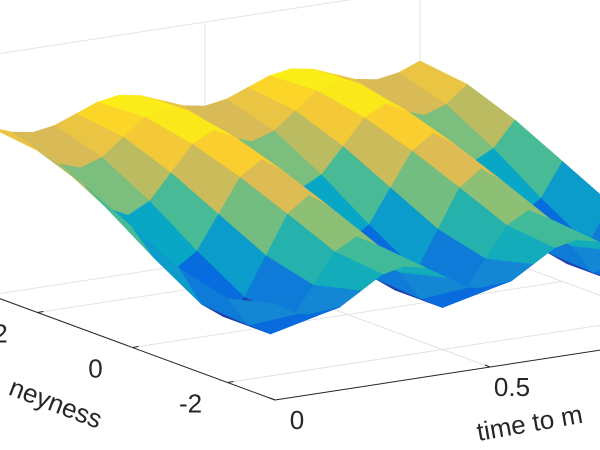 This screenshot has width=600, height=450. Describe the element at coordinates (95, 368) in the screenshot. I see `y-tick-label: 0` at that location.